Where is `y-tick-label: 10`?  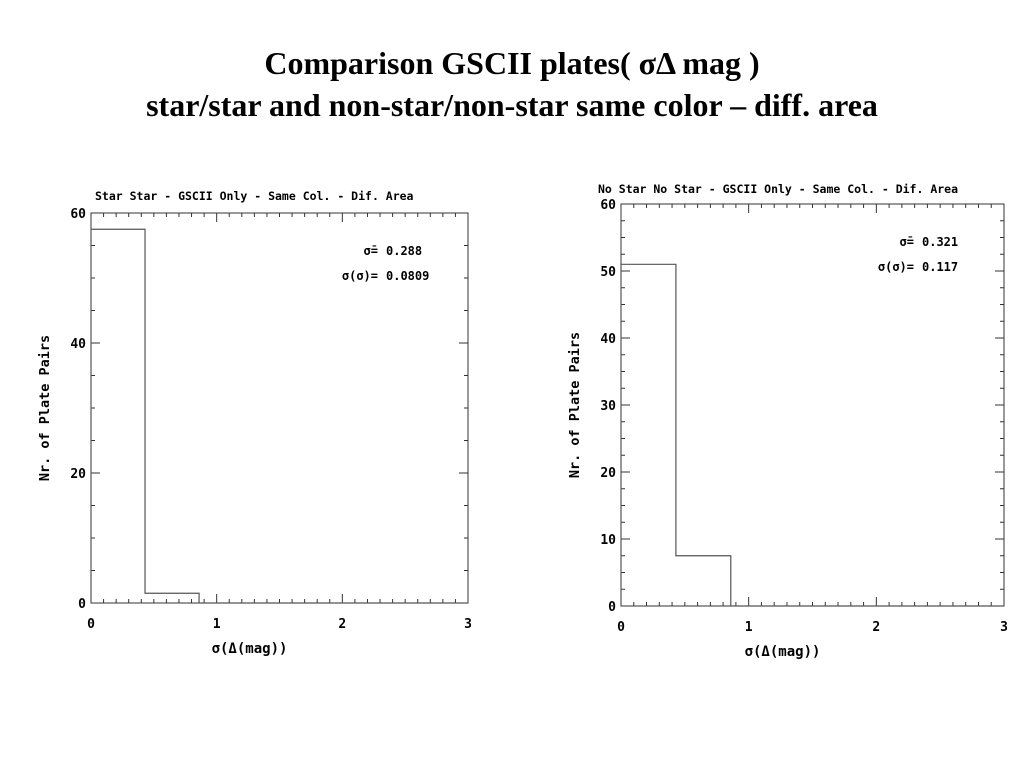
y-tick-label: 10 is located at coordinates (608, 540).